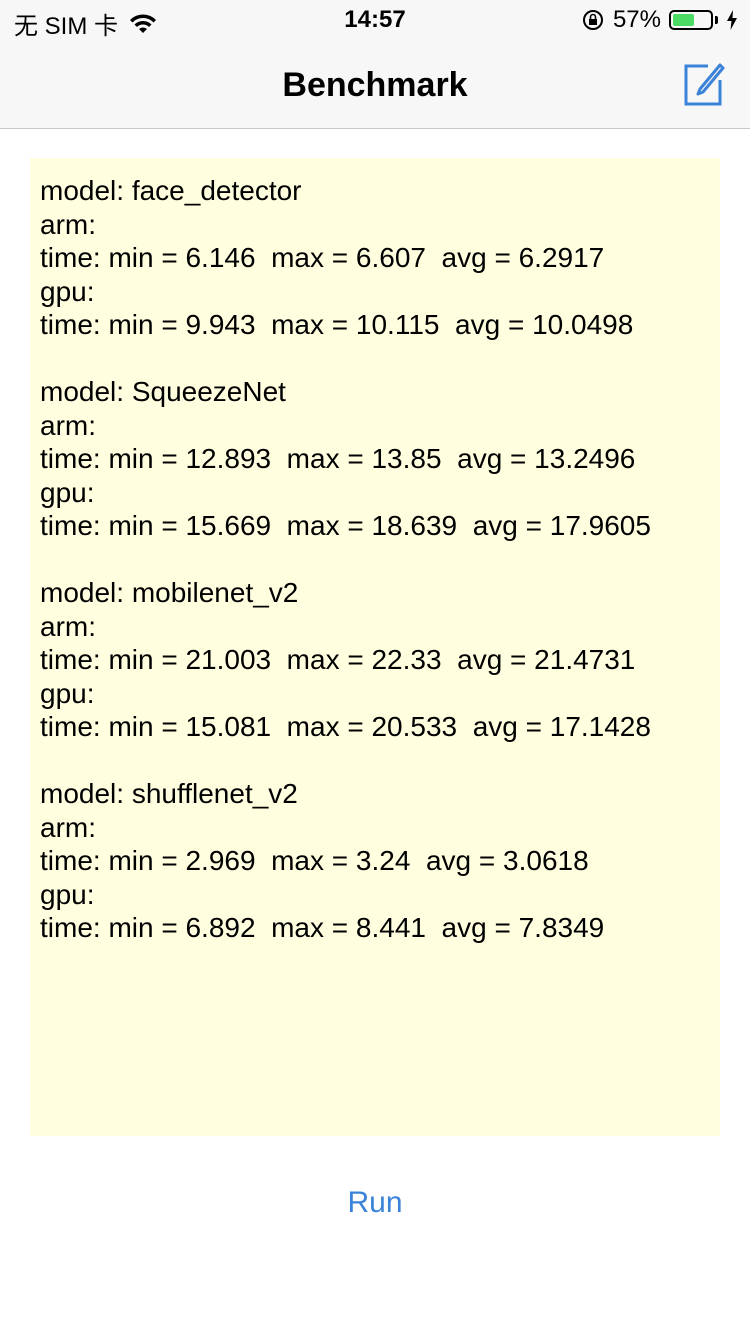  Describe the element at coordinates (636, 19) in the screenshot. I see `battery-percent: 57%` at that location.